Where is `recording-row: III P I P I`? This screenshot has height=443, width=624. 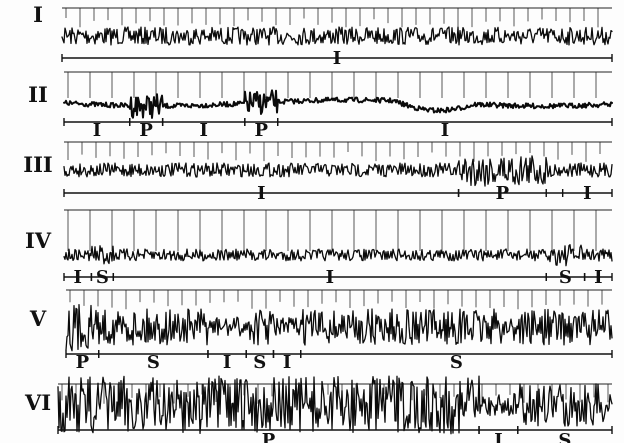 recording-row: III P I P I is located at coordinates (320, 106).